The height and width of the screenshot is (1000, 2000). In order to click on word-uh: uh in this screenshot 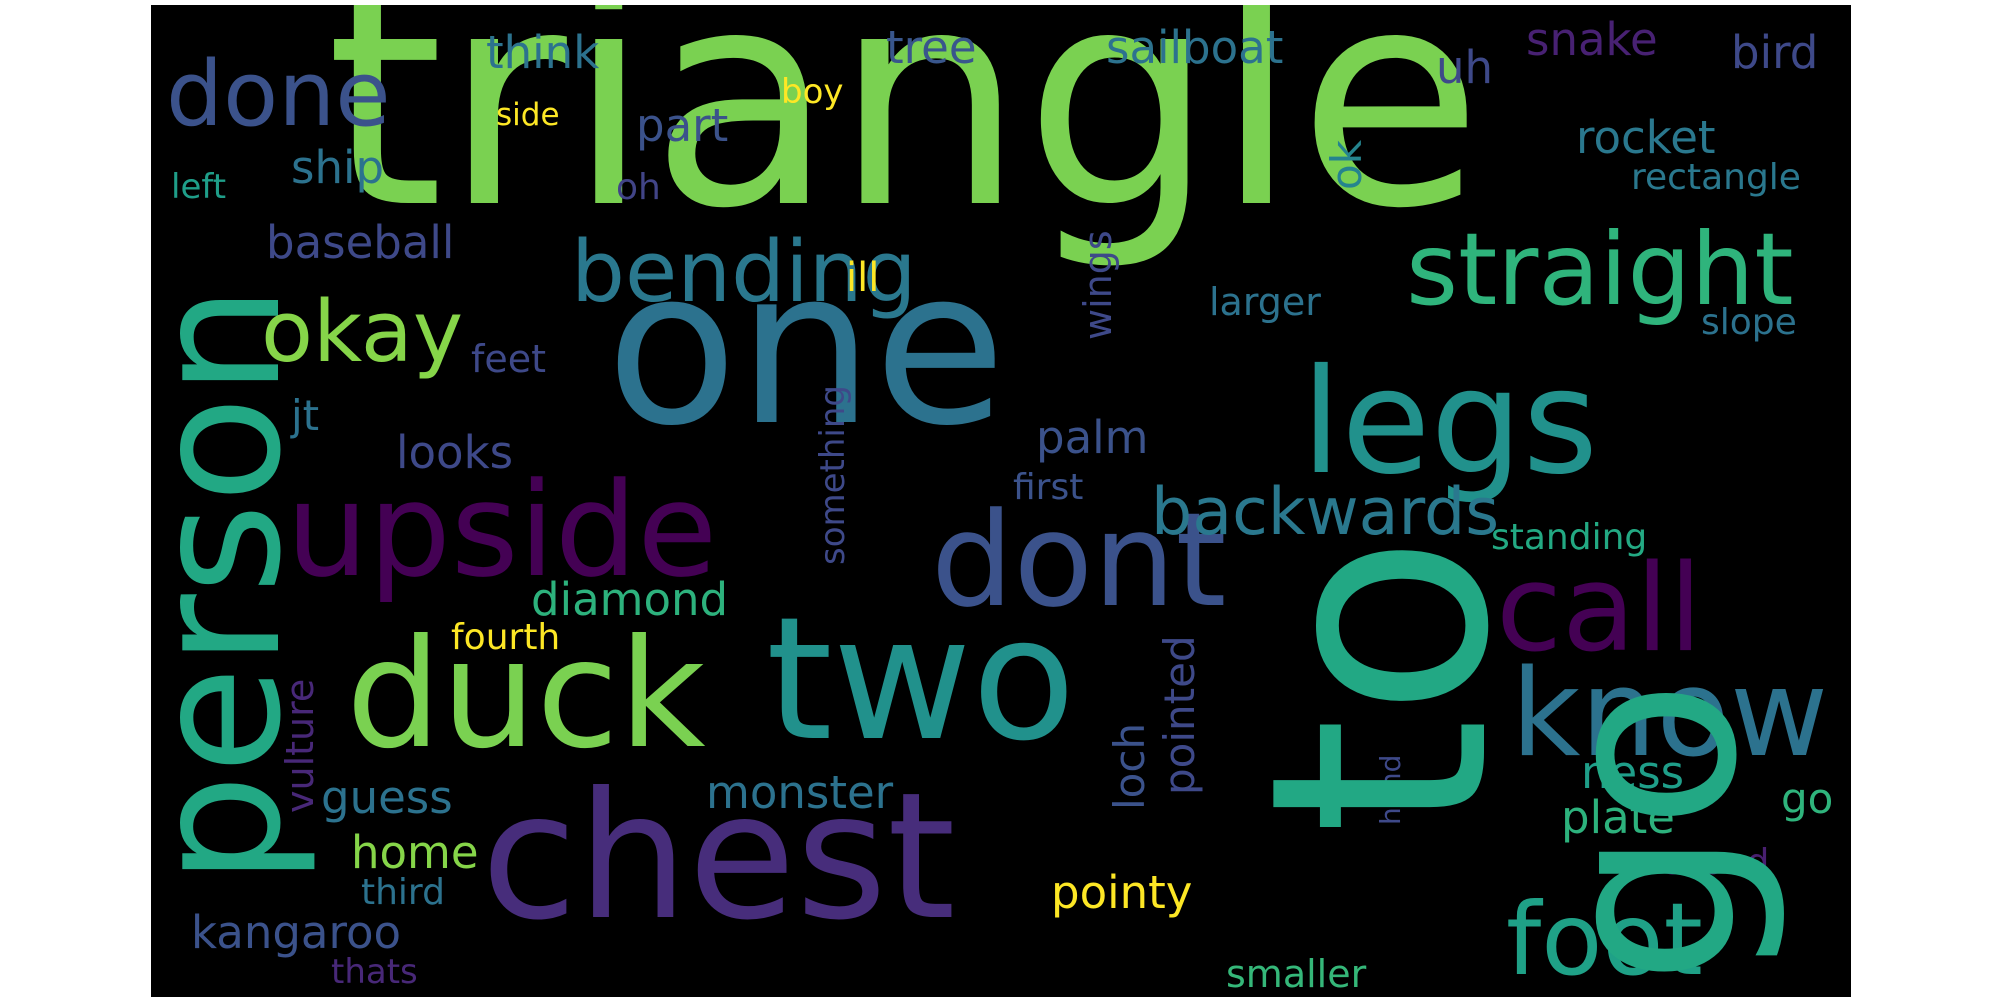, I will do `click(1465, 67)`.